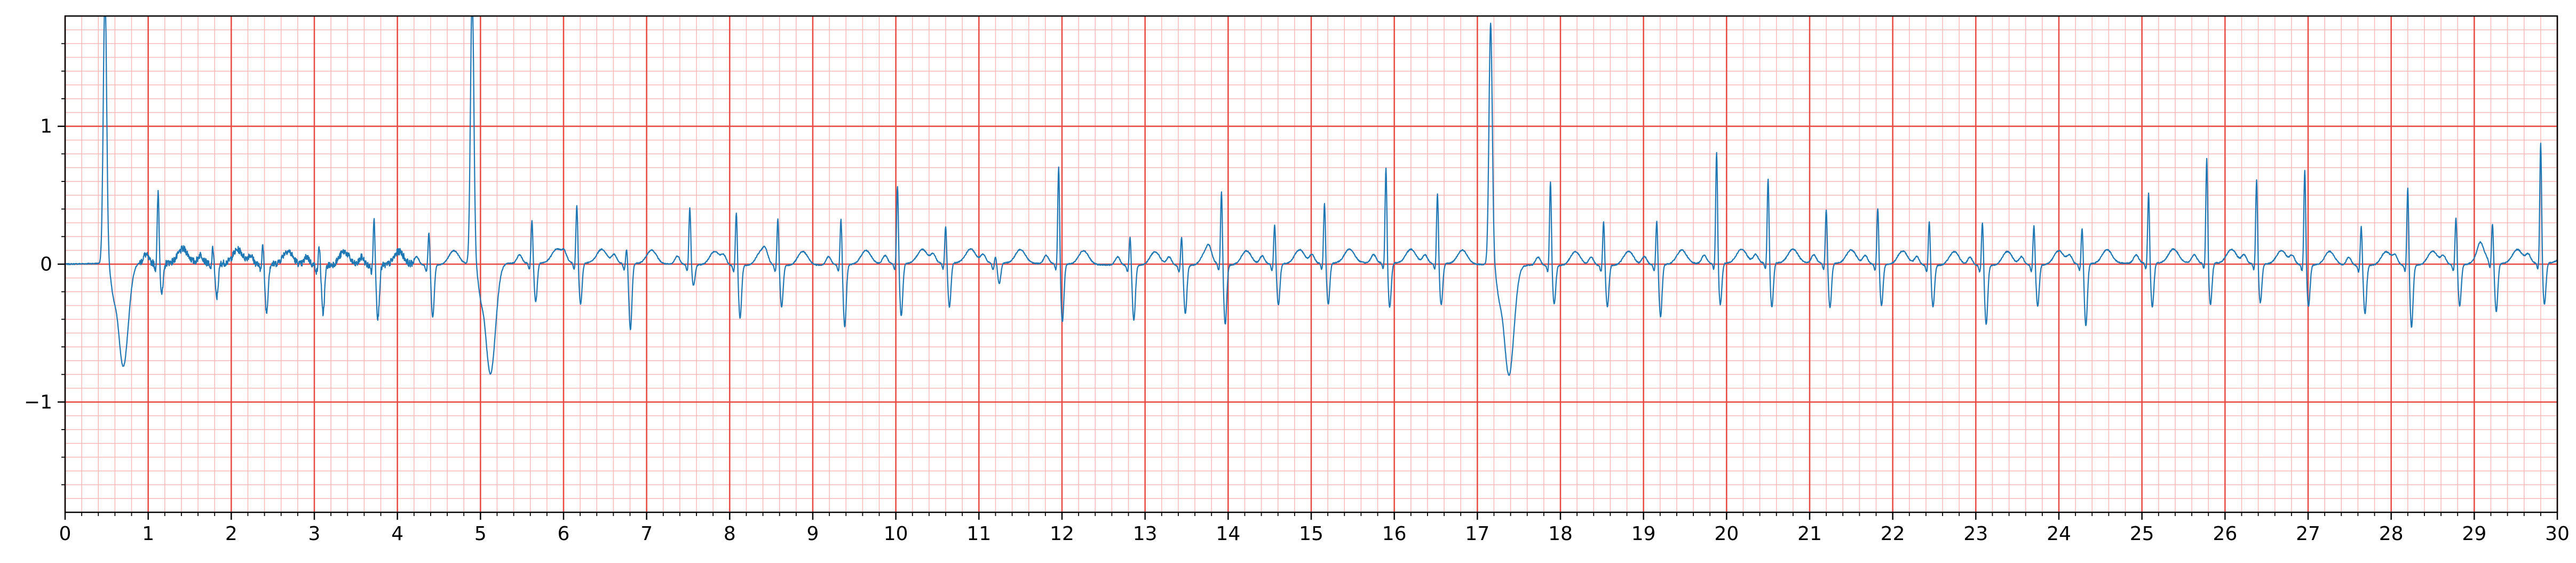  What do you see at coordinates (1228, 534) in the screenshot?
I see `x-tick-label: 14` at bounding box center [1228, 534].